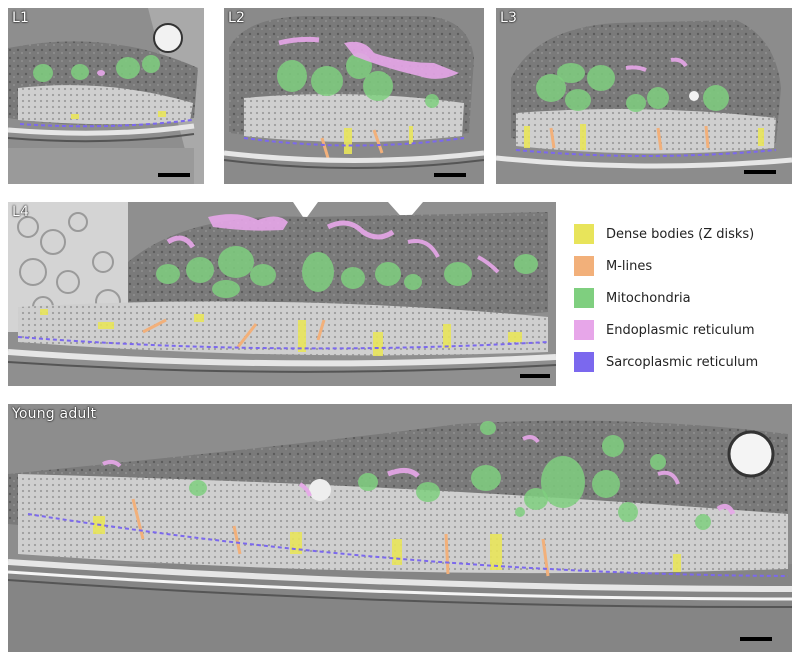  I want to click on legend-item-dense-bodies: Dense bodies (Z disks), so click(684, 234).